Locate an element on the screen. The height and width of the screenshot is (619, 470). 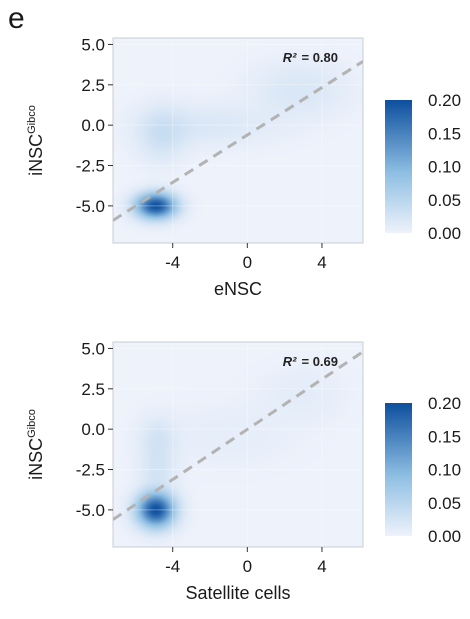
r-squared-annotation: R² = 0.80 is located at coordinates (310, 57).